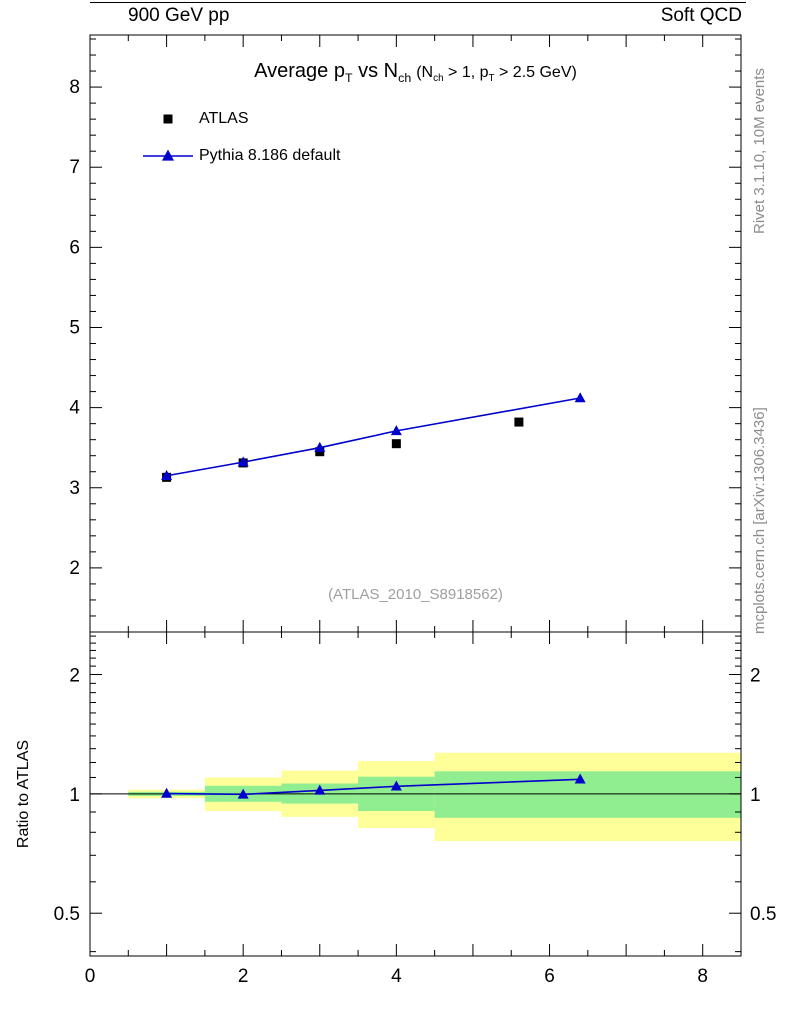  I want to click on y-tick-label: 8, so click(74, 87).